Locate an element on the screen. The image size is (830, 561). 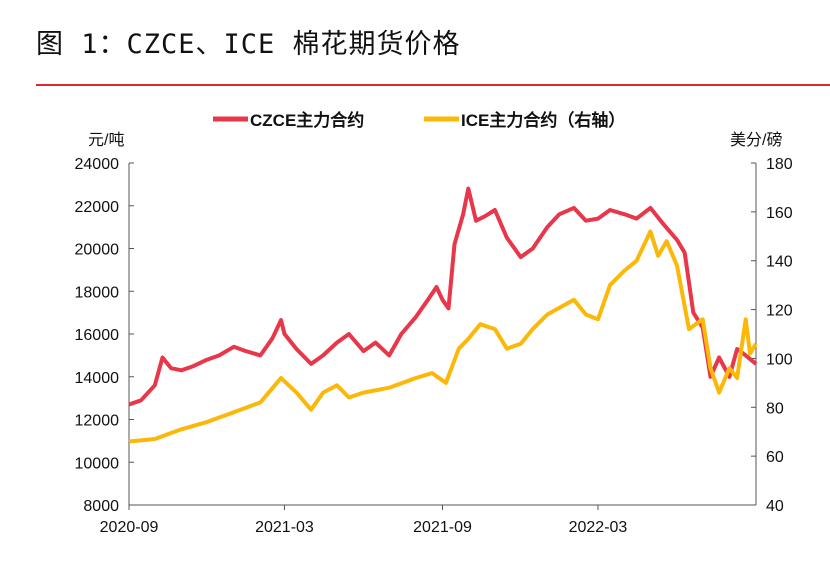
legend: CZCE主力合约 ICE主力合约（右轴） is located at coordinates (419, 120).